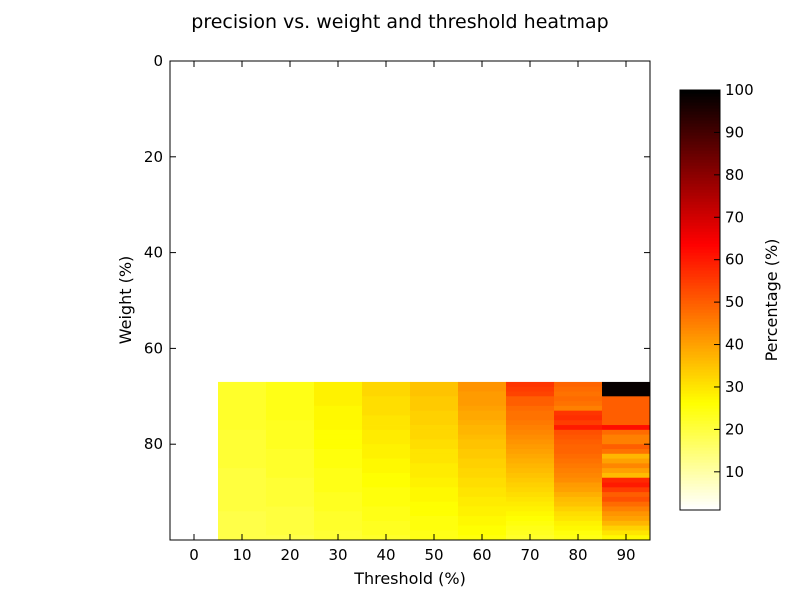 Image resolution: width=800 pixels, height=600 pixels. I want to click on y-axis-label: Weight (%), so click(125, 300).